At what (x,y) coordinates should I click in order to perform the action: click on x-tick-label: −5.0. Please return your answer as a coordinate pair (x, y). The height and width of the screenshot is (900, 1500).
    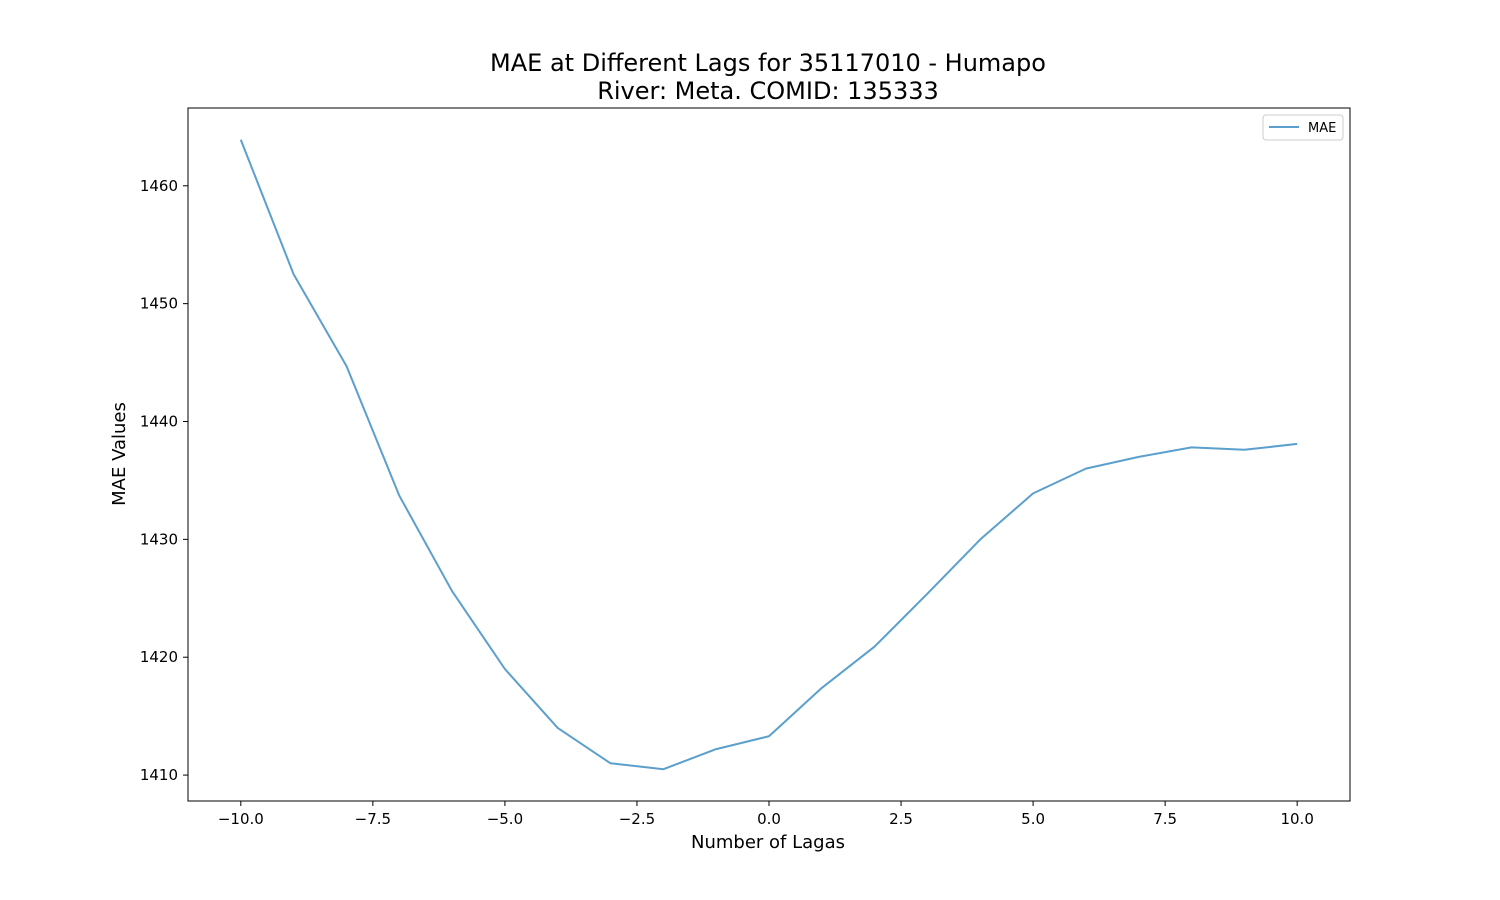
    Looking at the image, I should click on (505, 819).